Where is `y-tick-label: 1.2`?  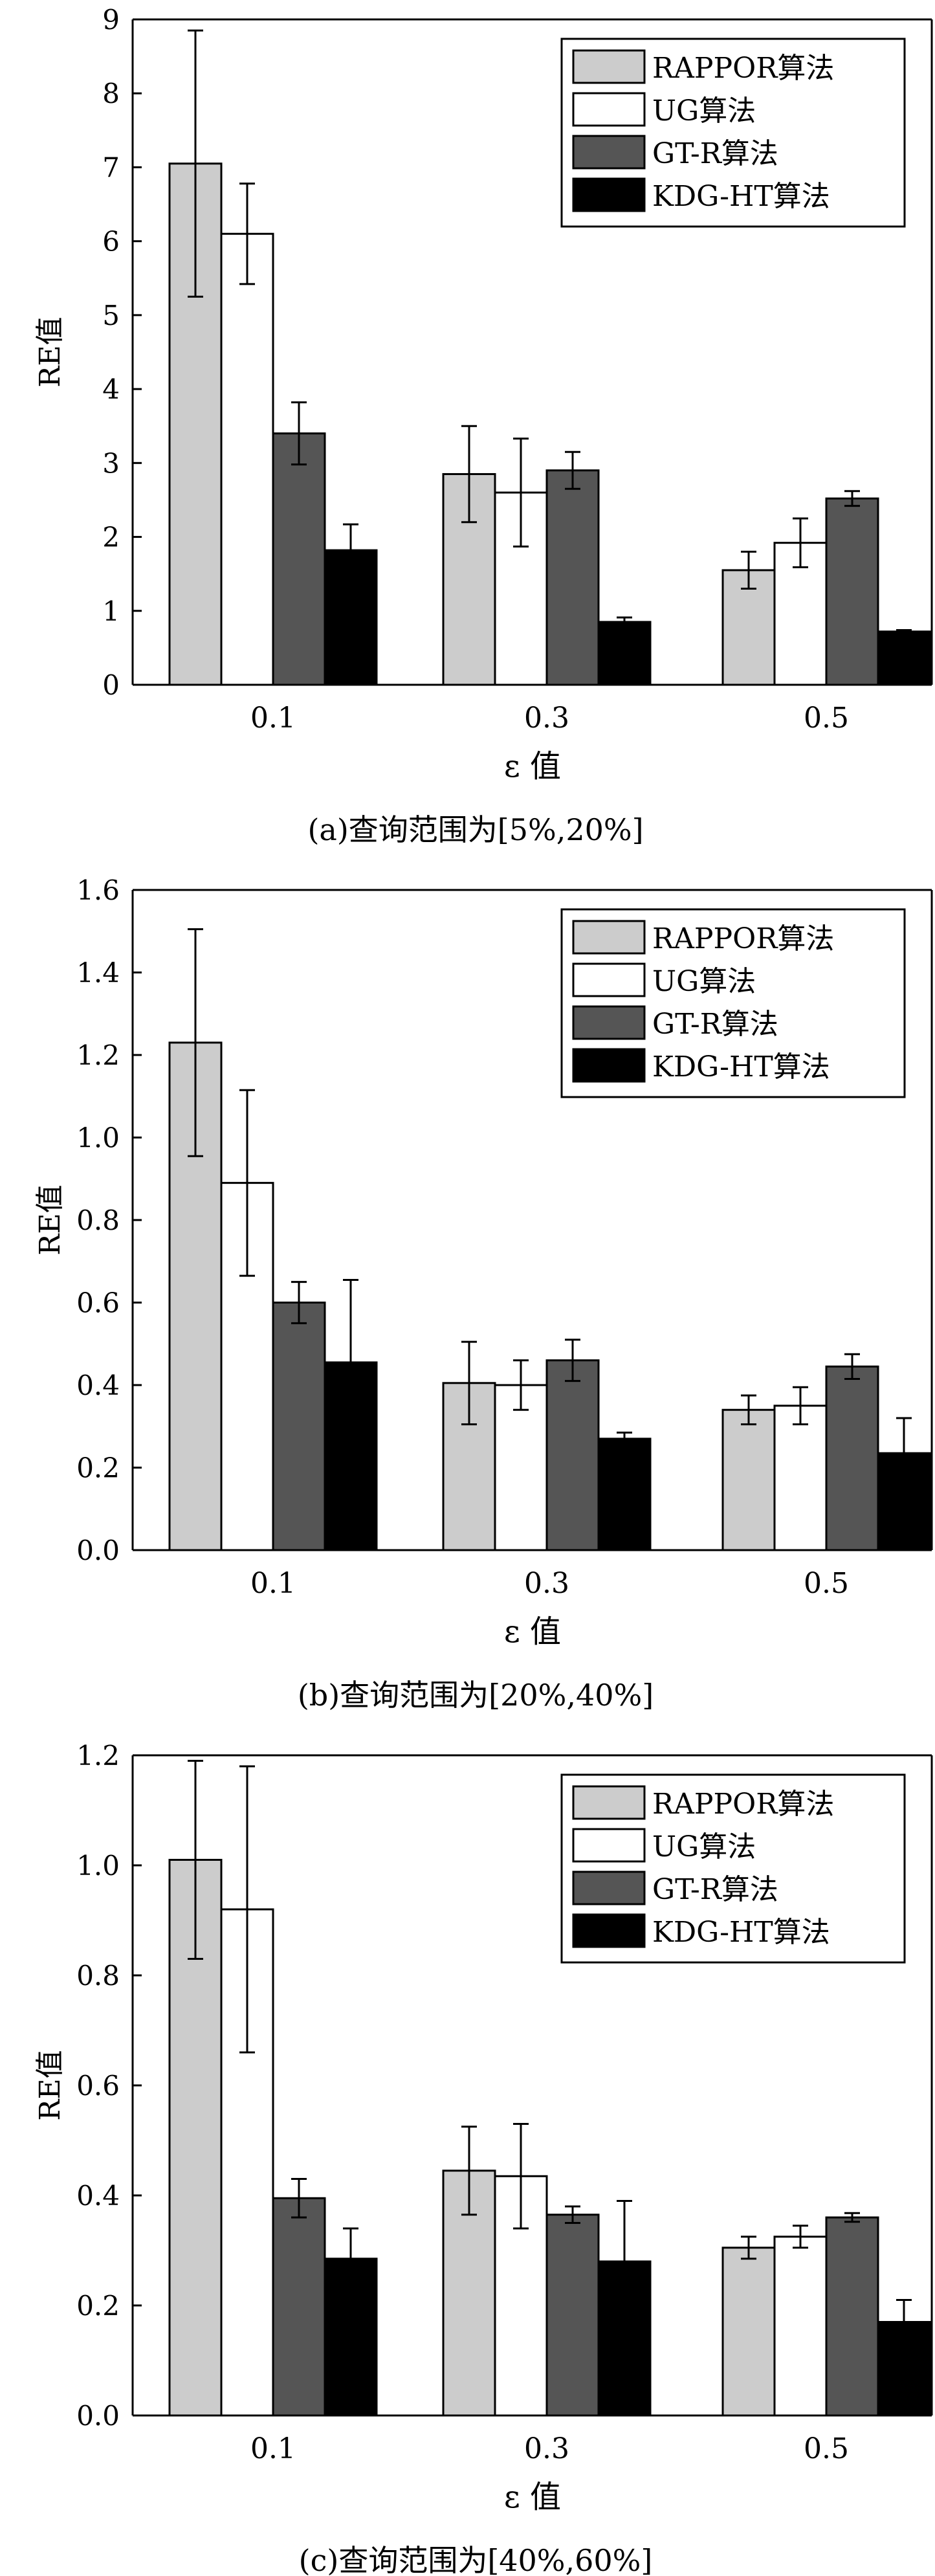
y-tick-label: 1.2 is located at coordinates (98, 1755).